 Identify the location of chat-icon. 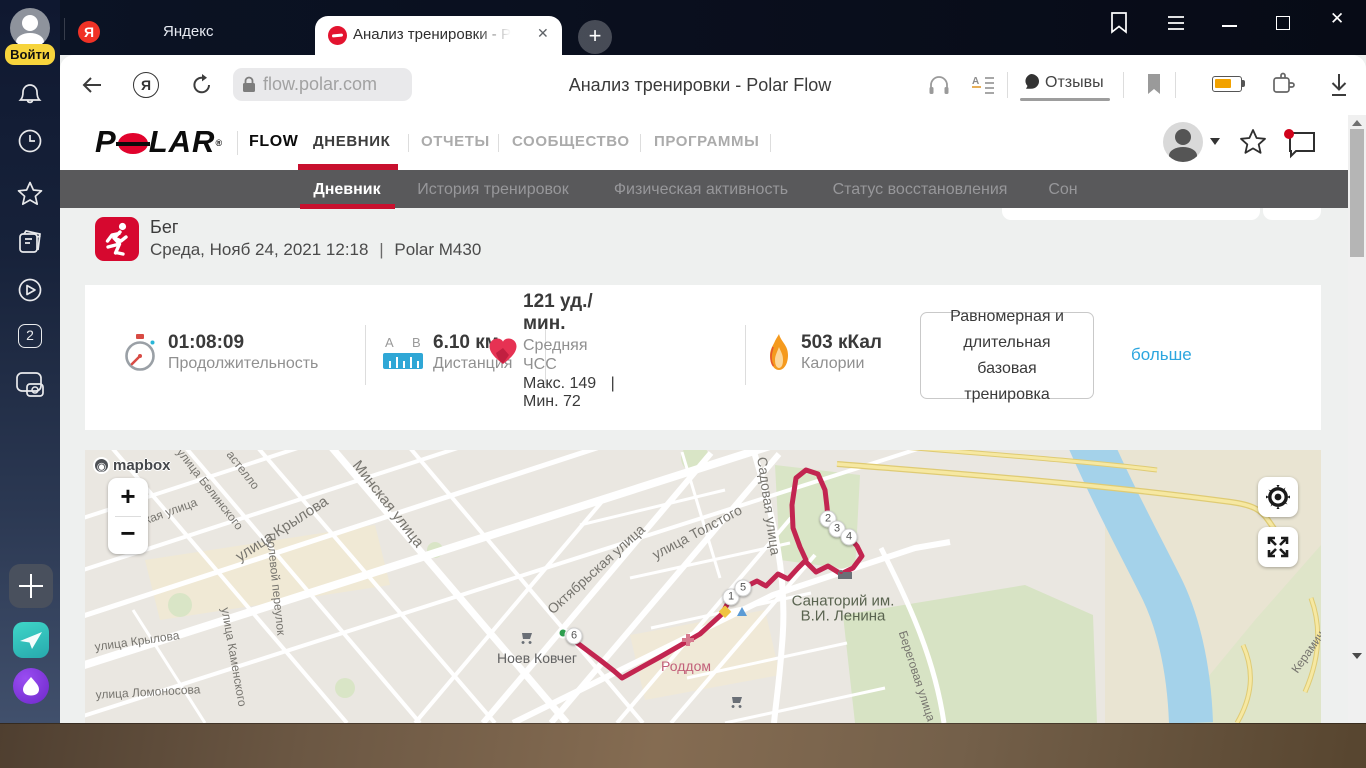
(1300, 143).